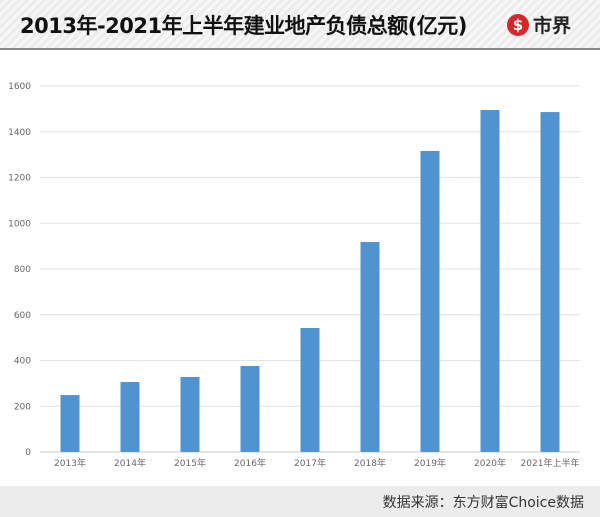 The height and width of the screenshot is (517, 600). Describe the element at coordinates (28, 453) in the screenshot. I see `y-tick-label: 0` at that location.